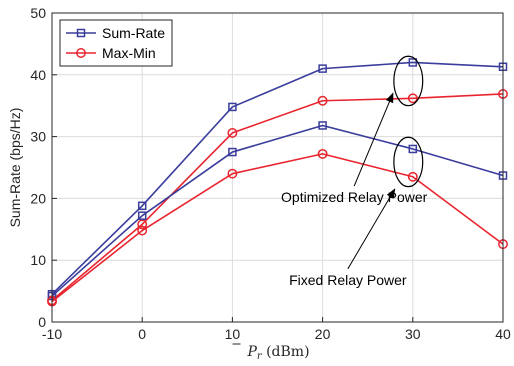  I want to click on x-axis-label-unit: (dBm), so click(286, 352).